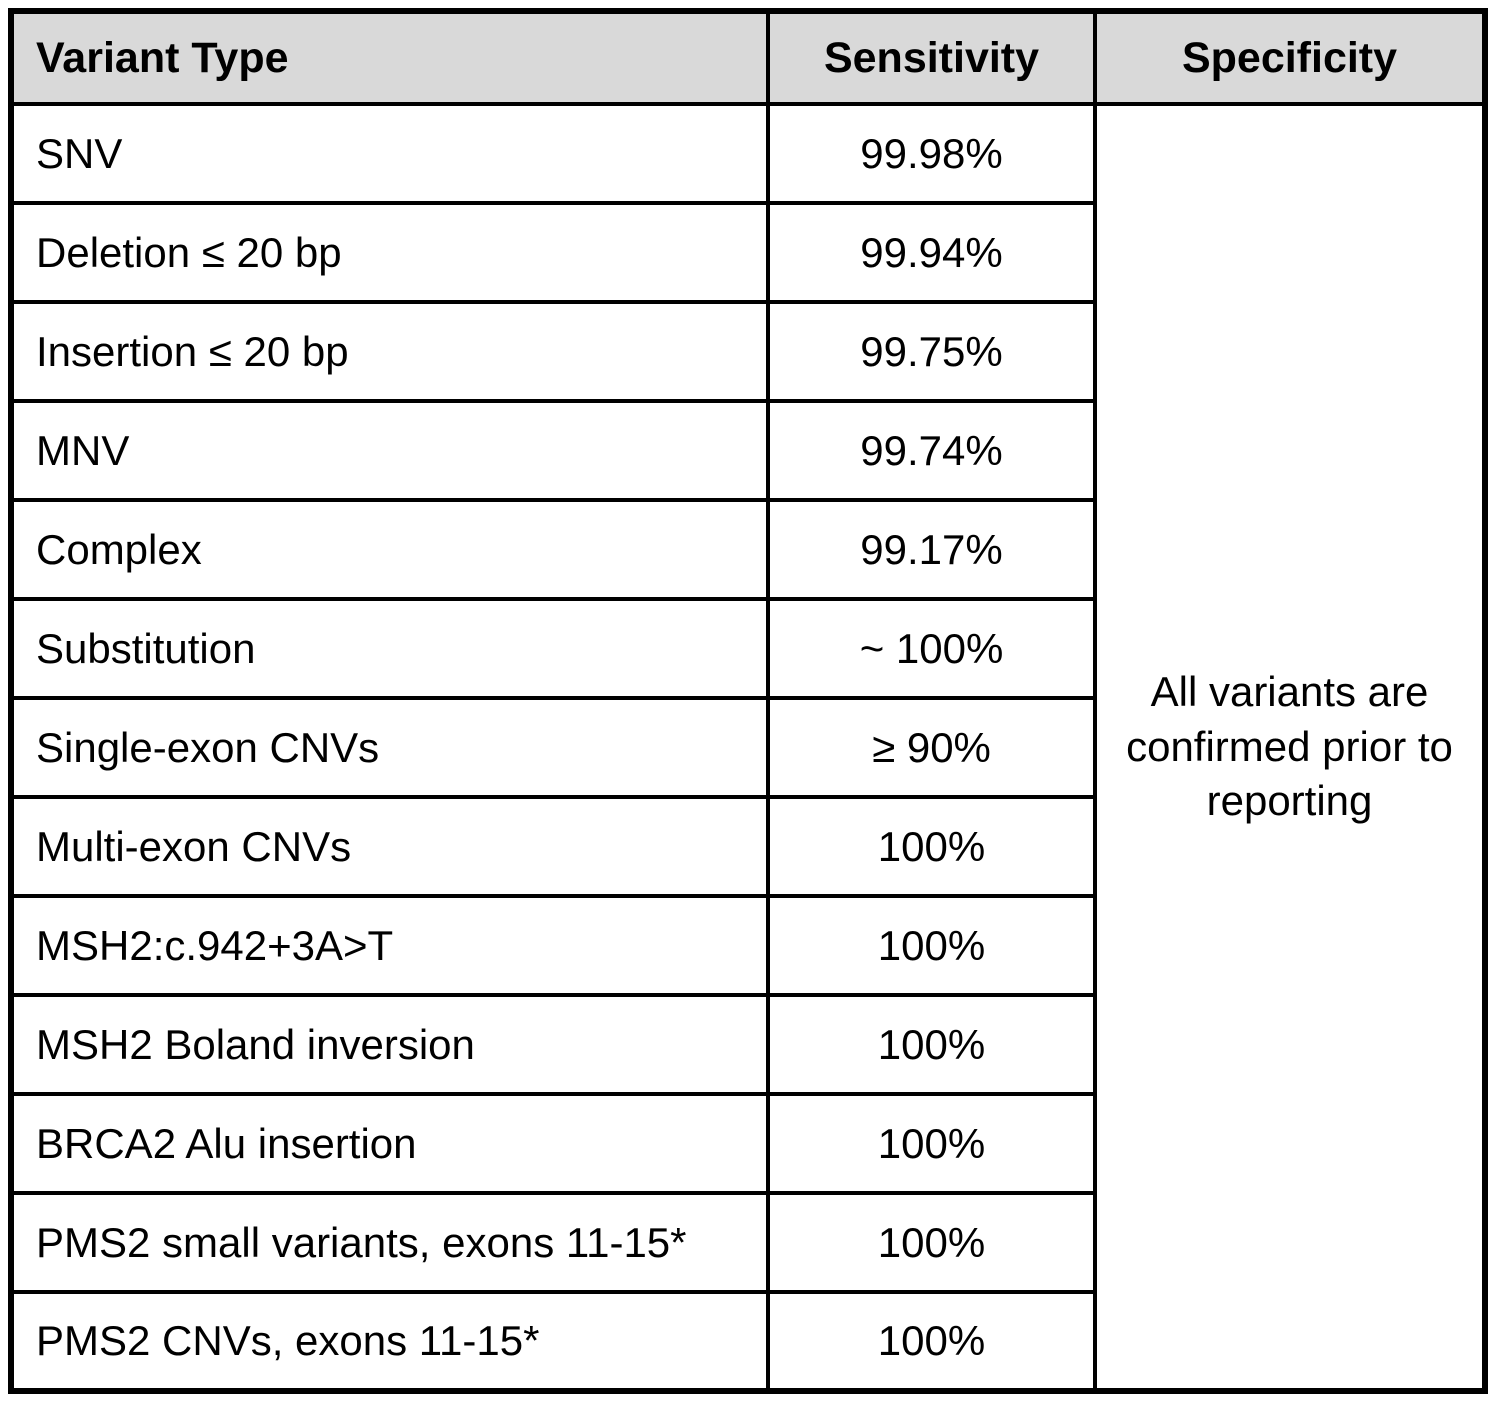 The image size is (1496, 1410). What do you see at coordinates (389, 648) in the screenshot?
I see `variant-type-cell: Substitution` at bounding box center [389, 648].